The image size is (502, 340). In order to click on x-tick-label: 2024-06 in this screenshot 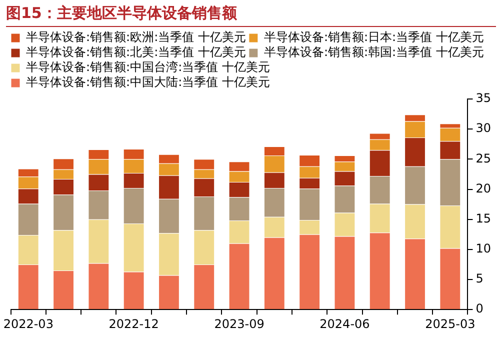, I will do `click(345, 323)`.